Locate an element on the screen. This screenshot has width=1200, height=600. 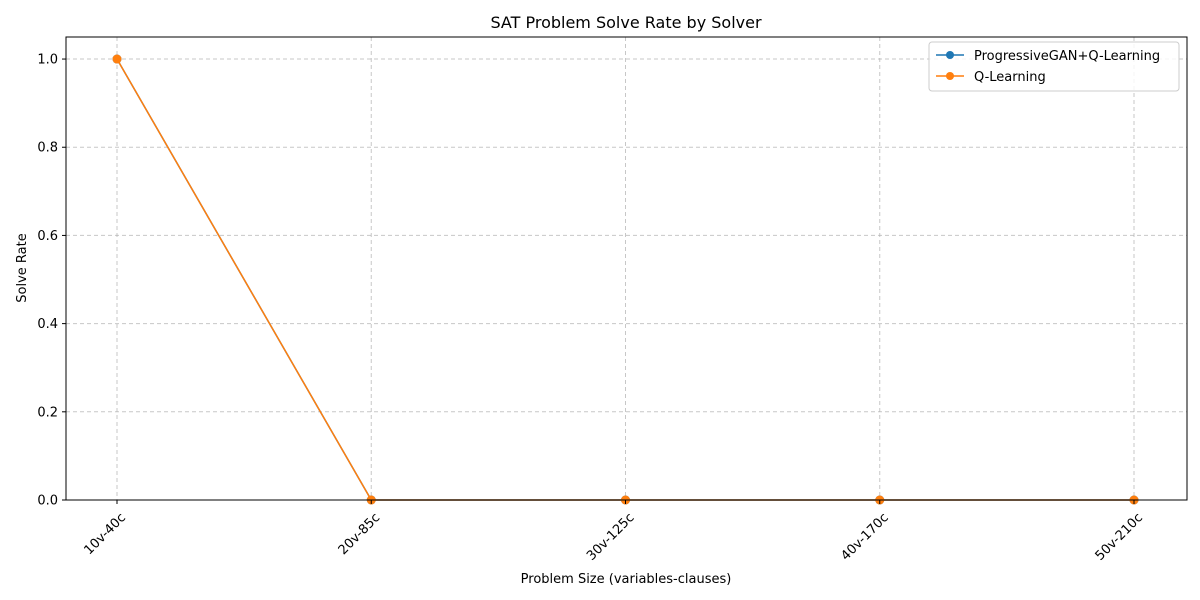
legend-label-q-learning: Q-Learning is located at coordinates (1010, 77).